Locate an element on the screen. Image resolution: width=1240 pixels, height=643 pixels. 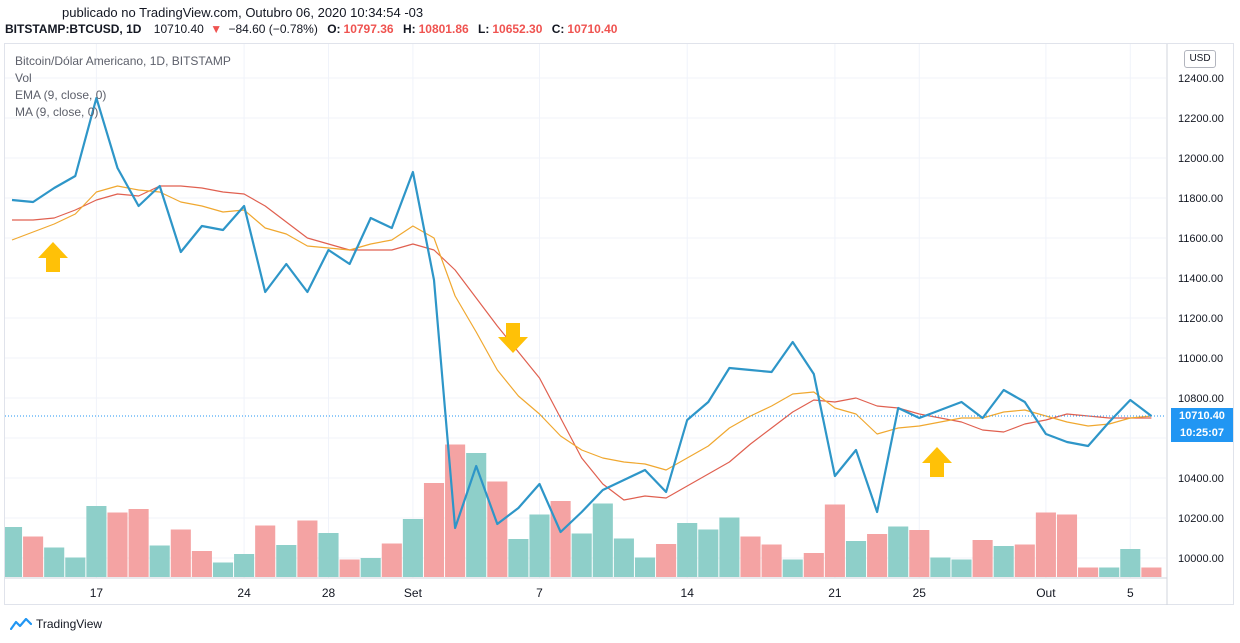
up-arrow-icon is located at coordinates (53, 257).